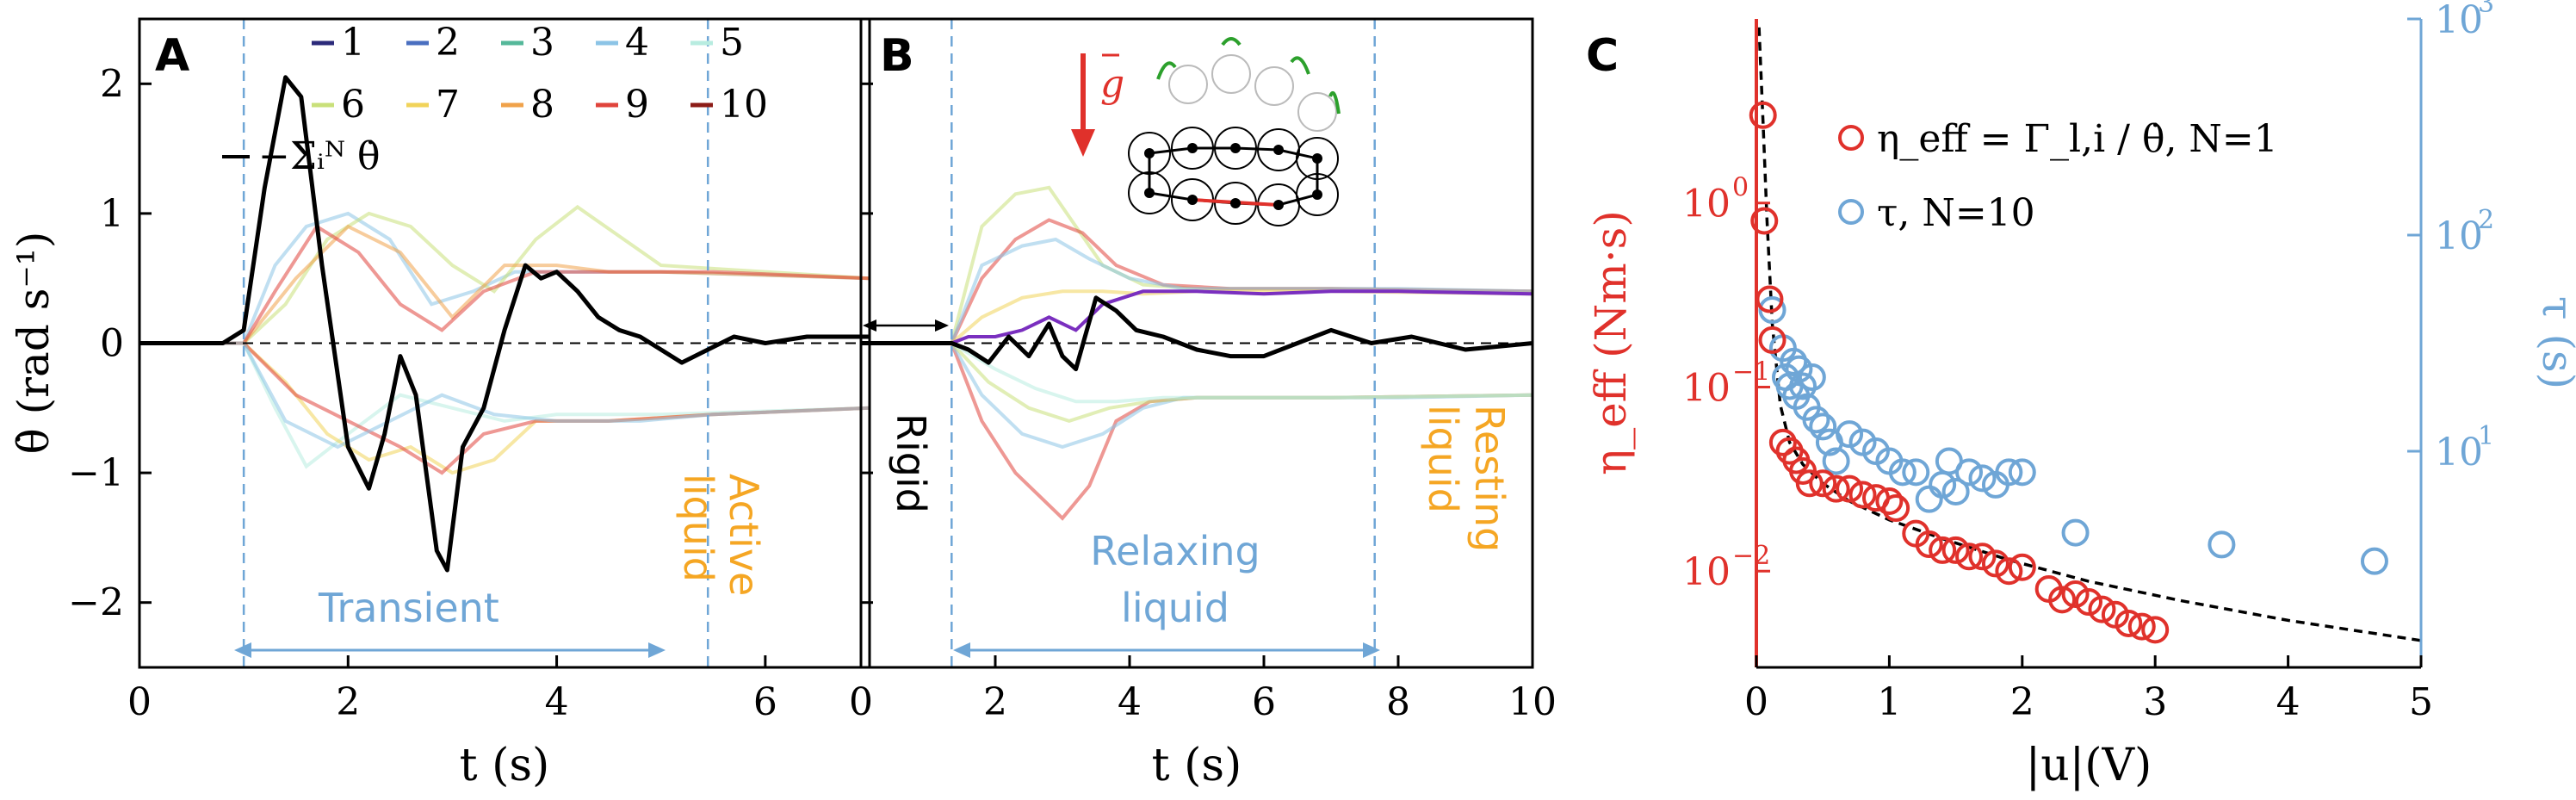 This screenshot has width=2576, height=800. I want to click on left-y-tick-exponent: −1, so click(1751, 372).